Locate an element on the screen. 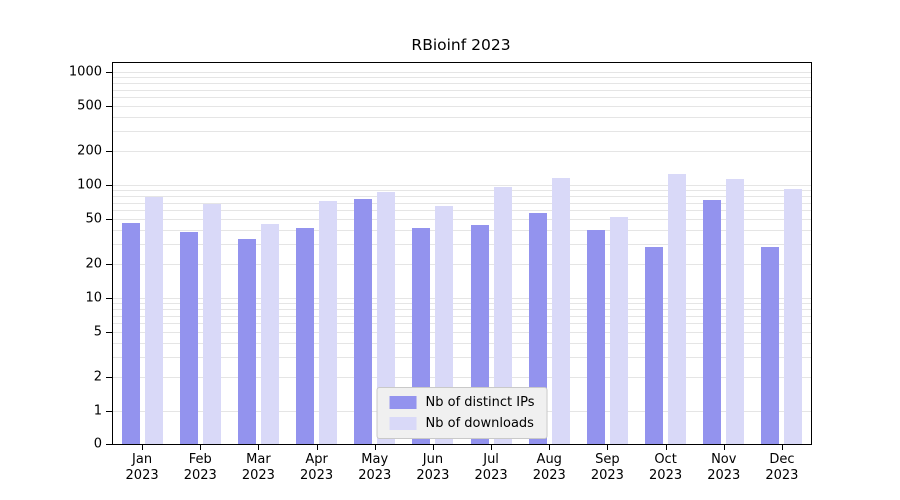 Image resolution: width=900 pixels, height=500 pixels. x-tick-label: Mar 2023 is located at coordinates (258, 467).